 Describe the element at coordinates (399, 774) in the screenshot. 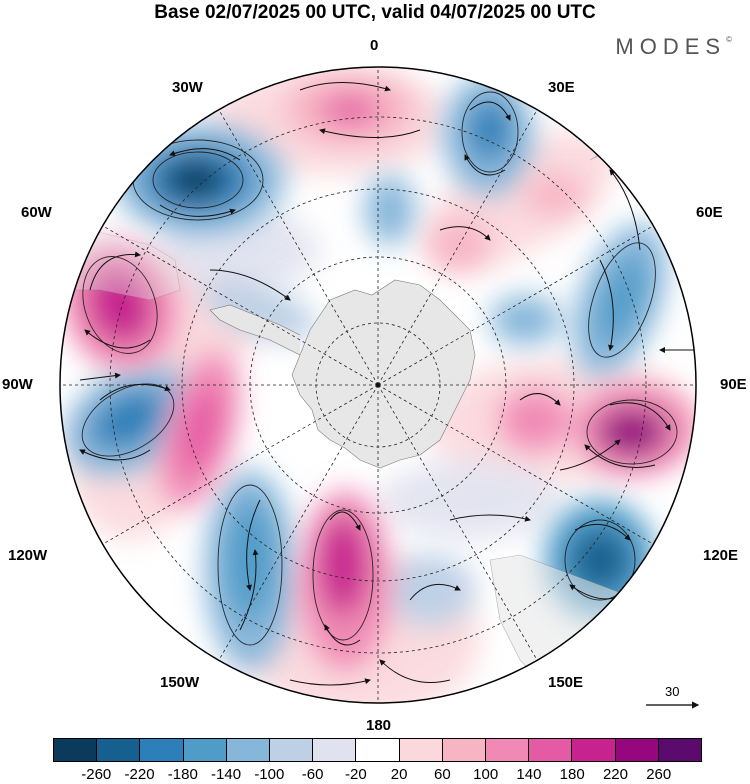

I see `colorbar-tick-label: 20` at that location.